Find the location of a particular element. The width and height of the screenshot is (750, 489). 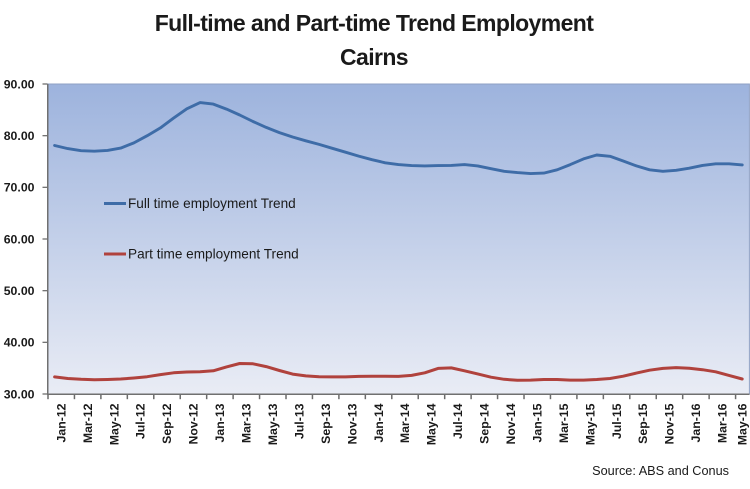

svg-text: Nov-15 is located at coordinates (670, 423).